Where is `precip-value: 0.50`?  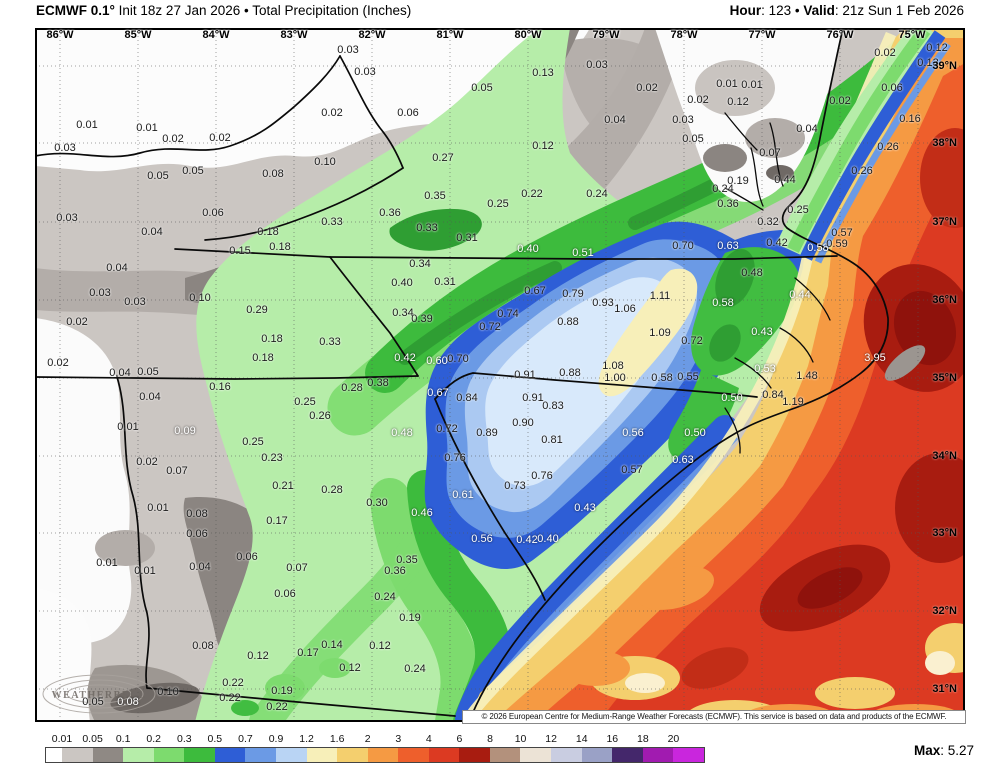
precip-value: 0.50 is located at coordinates (695, 433).